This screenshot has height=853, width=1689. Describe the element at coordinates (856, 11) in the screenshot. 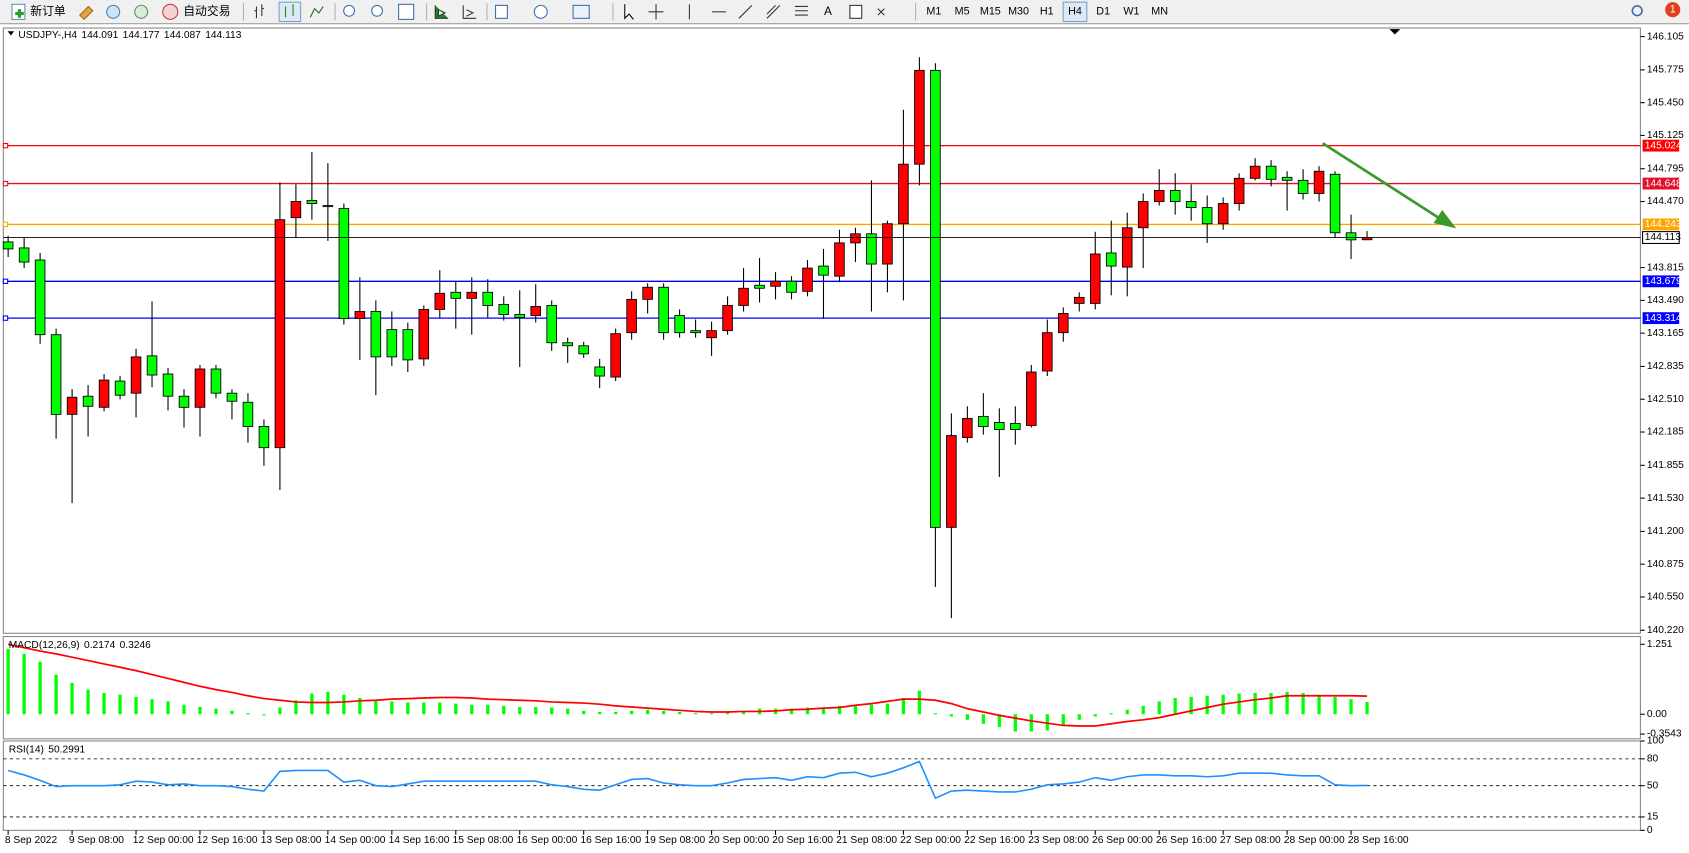

I see `label-tool-button` at that location.